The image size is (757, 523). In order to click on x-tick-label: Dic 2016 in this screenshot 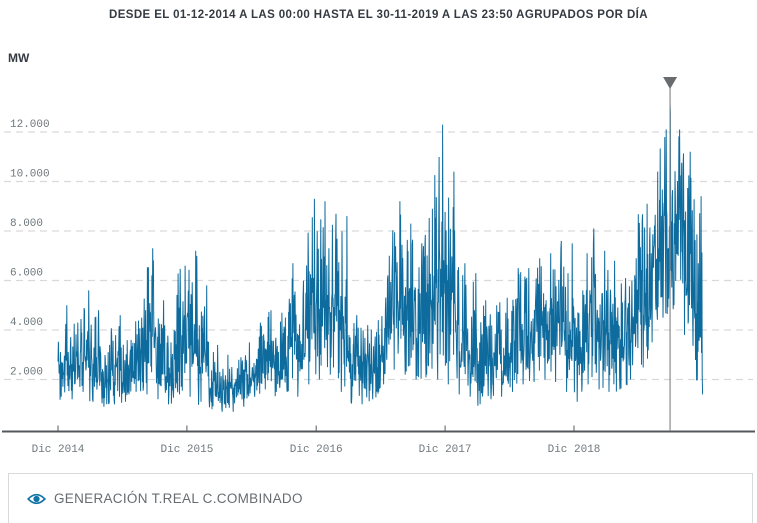, I will do `click(316, 450)`.